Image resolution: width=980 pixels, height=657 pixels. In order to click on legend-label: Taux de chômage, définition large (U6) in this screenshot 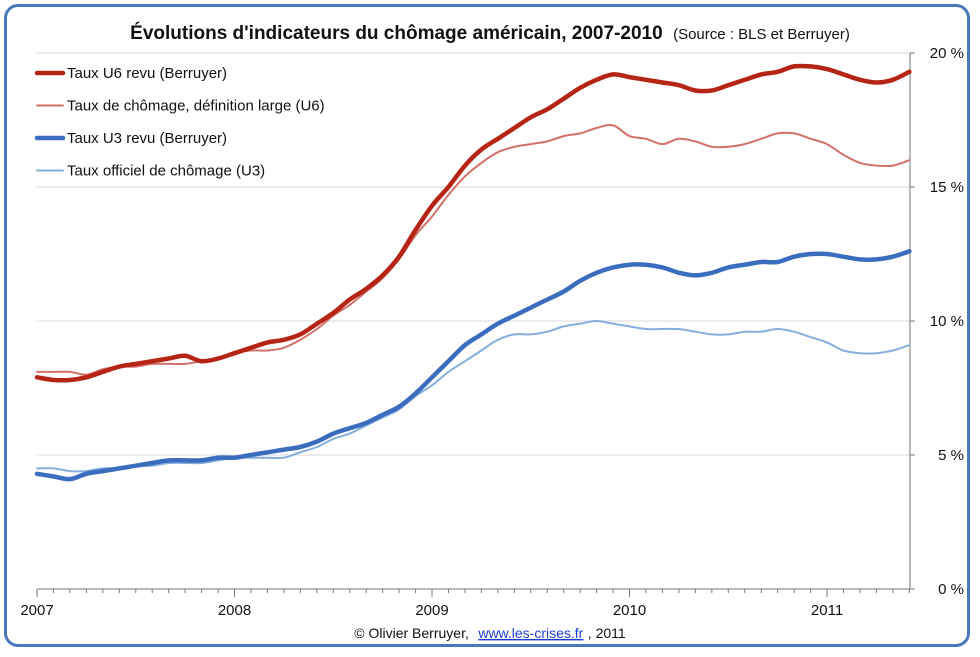, I will do `click(196, 106)`.